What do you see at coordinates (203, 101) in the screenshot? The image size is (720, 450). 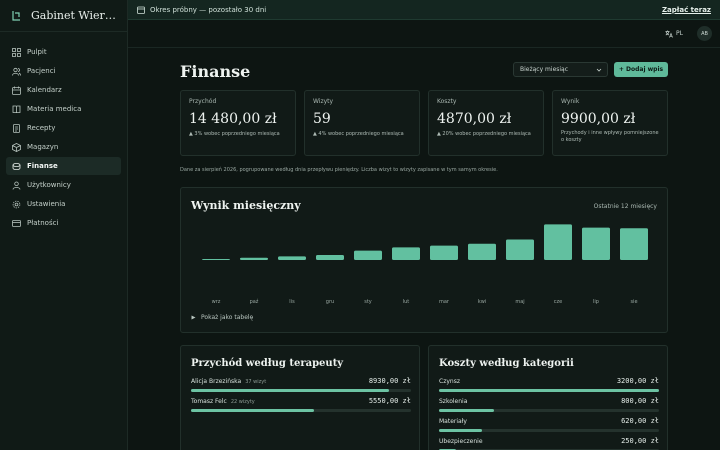 I see `stat-label: Przychód` at bounding box center [203, 101].